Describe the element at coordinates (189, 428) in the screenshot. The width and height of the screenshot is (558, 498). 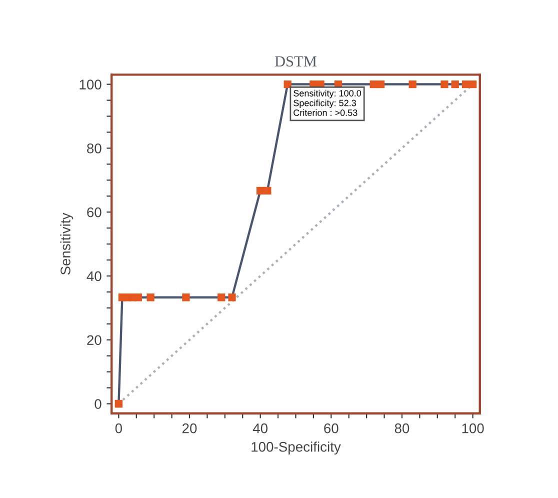
I see `x-tick-label: 20` at that location.